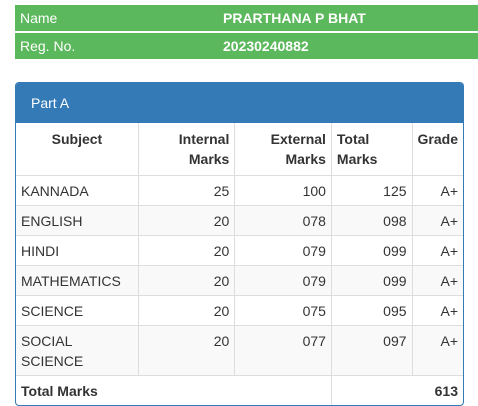 The height and width of the screenshot is (406, 478). What do you see at coordinates (283, 220) in the screenshot?
I see `external-cell: 078` at bounding box center [283, 220].